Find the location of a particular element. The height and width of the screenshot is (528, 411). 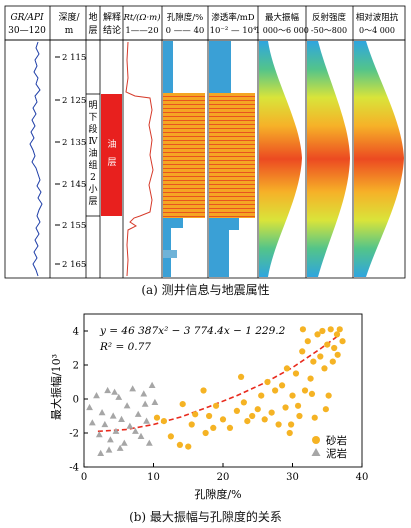

x-tick-label: 30 is located at coordinates (292, 477).